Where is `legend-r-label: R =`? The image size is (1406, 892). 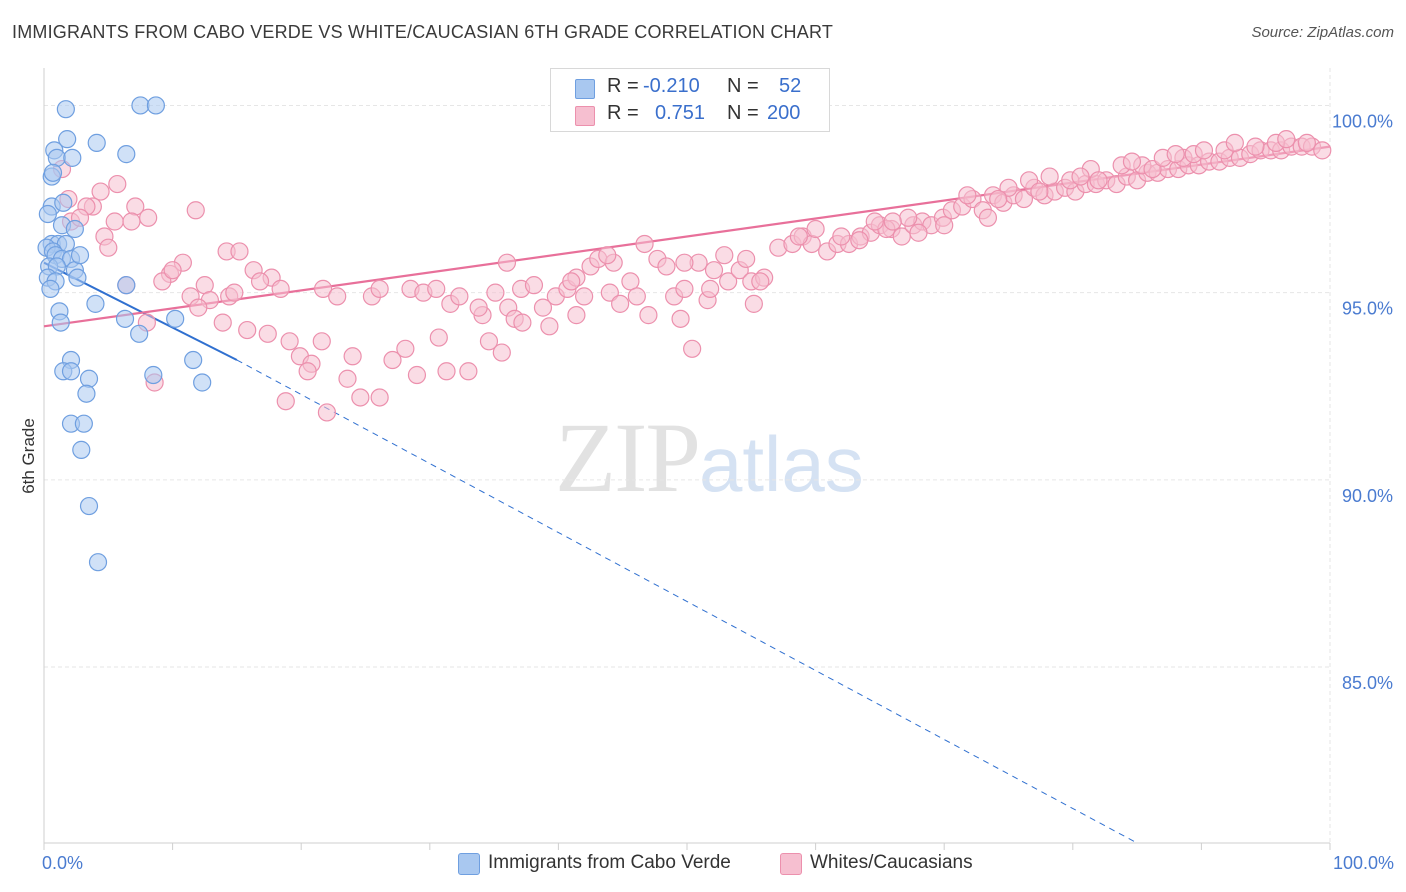 legend-r-label: R = is located at coordinates (623, 86).